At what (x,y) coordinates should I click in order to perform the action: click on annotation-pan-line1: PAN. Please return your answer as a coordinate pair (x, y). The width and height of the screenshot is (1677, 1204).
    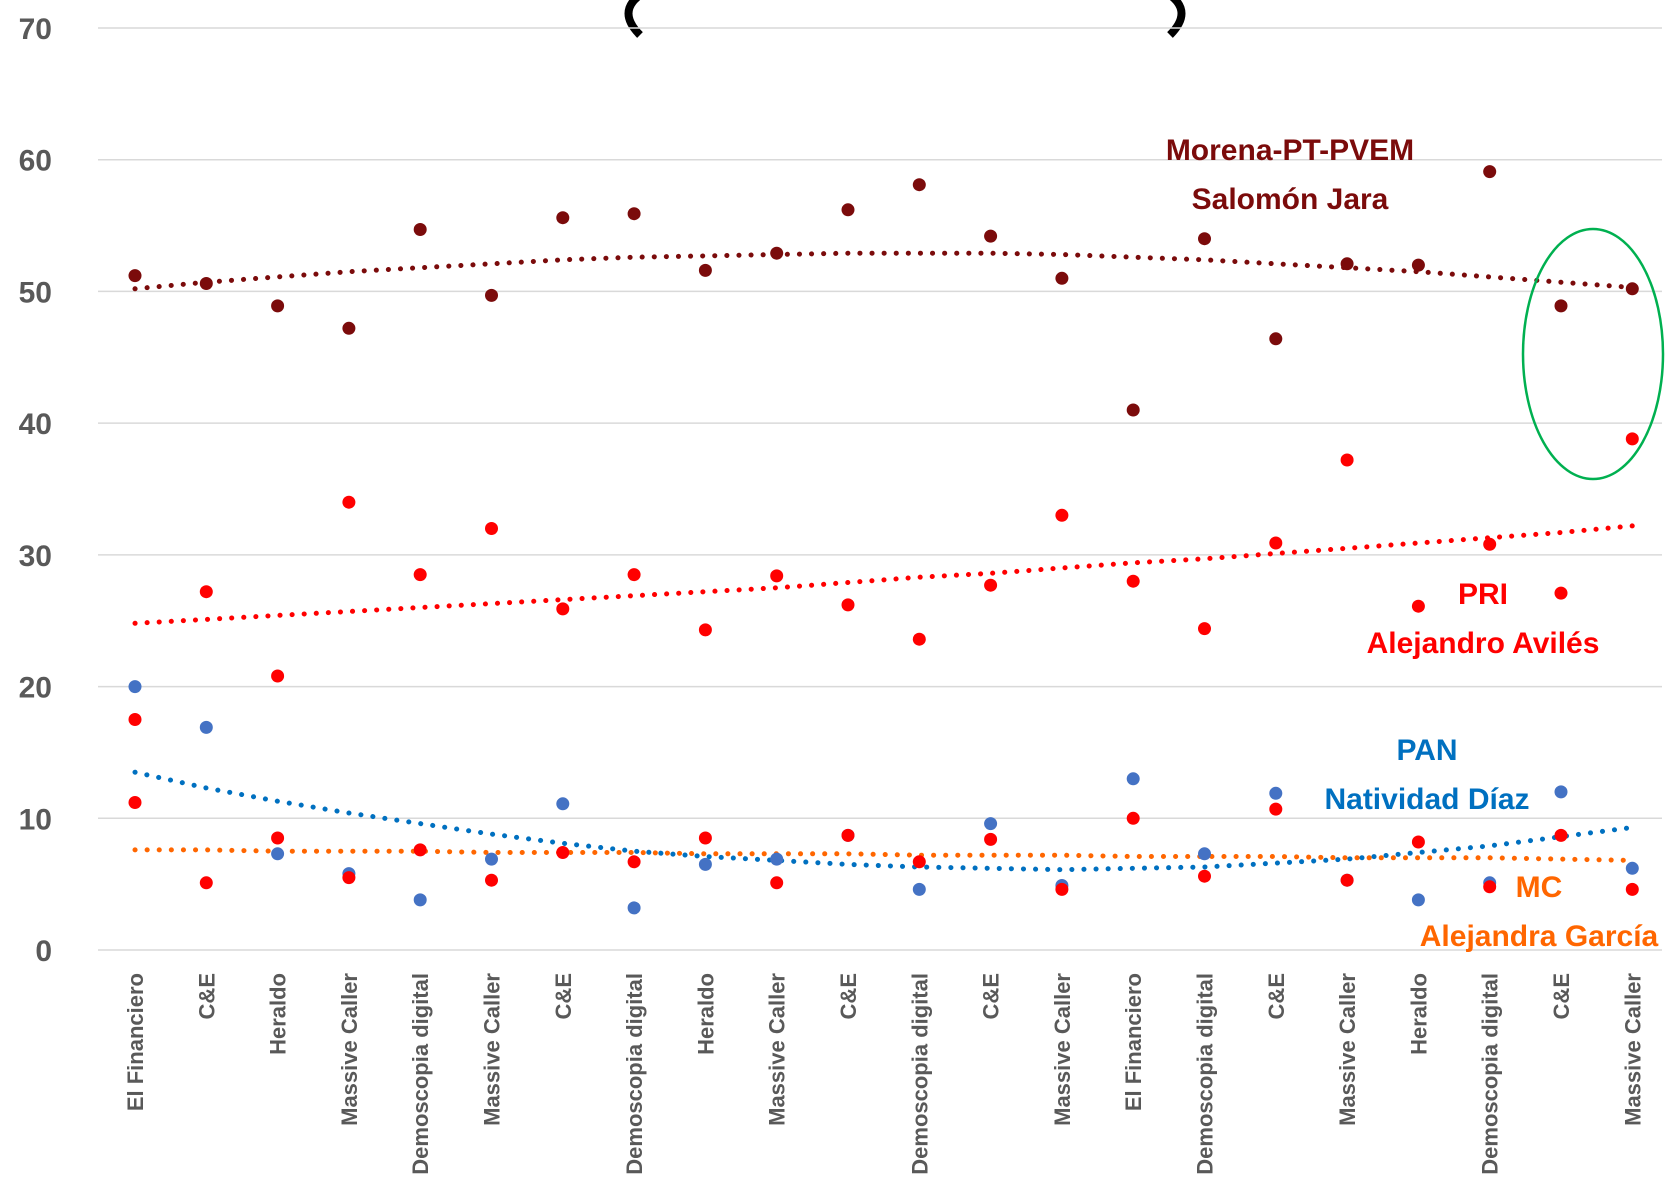
    Looking at the image, I should click on (1426, 750).